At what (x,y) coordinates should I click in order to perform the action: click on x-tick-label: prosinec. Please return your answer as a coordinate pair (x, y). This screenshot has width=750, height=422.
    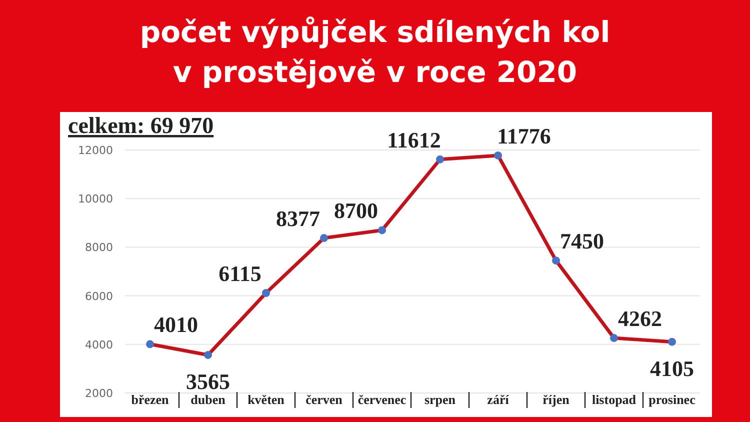
    Looking at the image, I should click on (672, 399).